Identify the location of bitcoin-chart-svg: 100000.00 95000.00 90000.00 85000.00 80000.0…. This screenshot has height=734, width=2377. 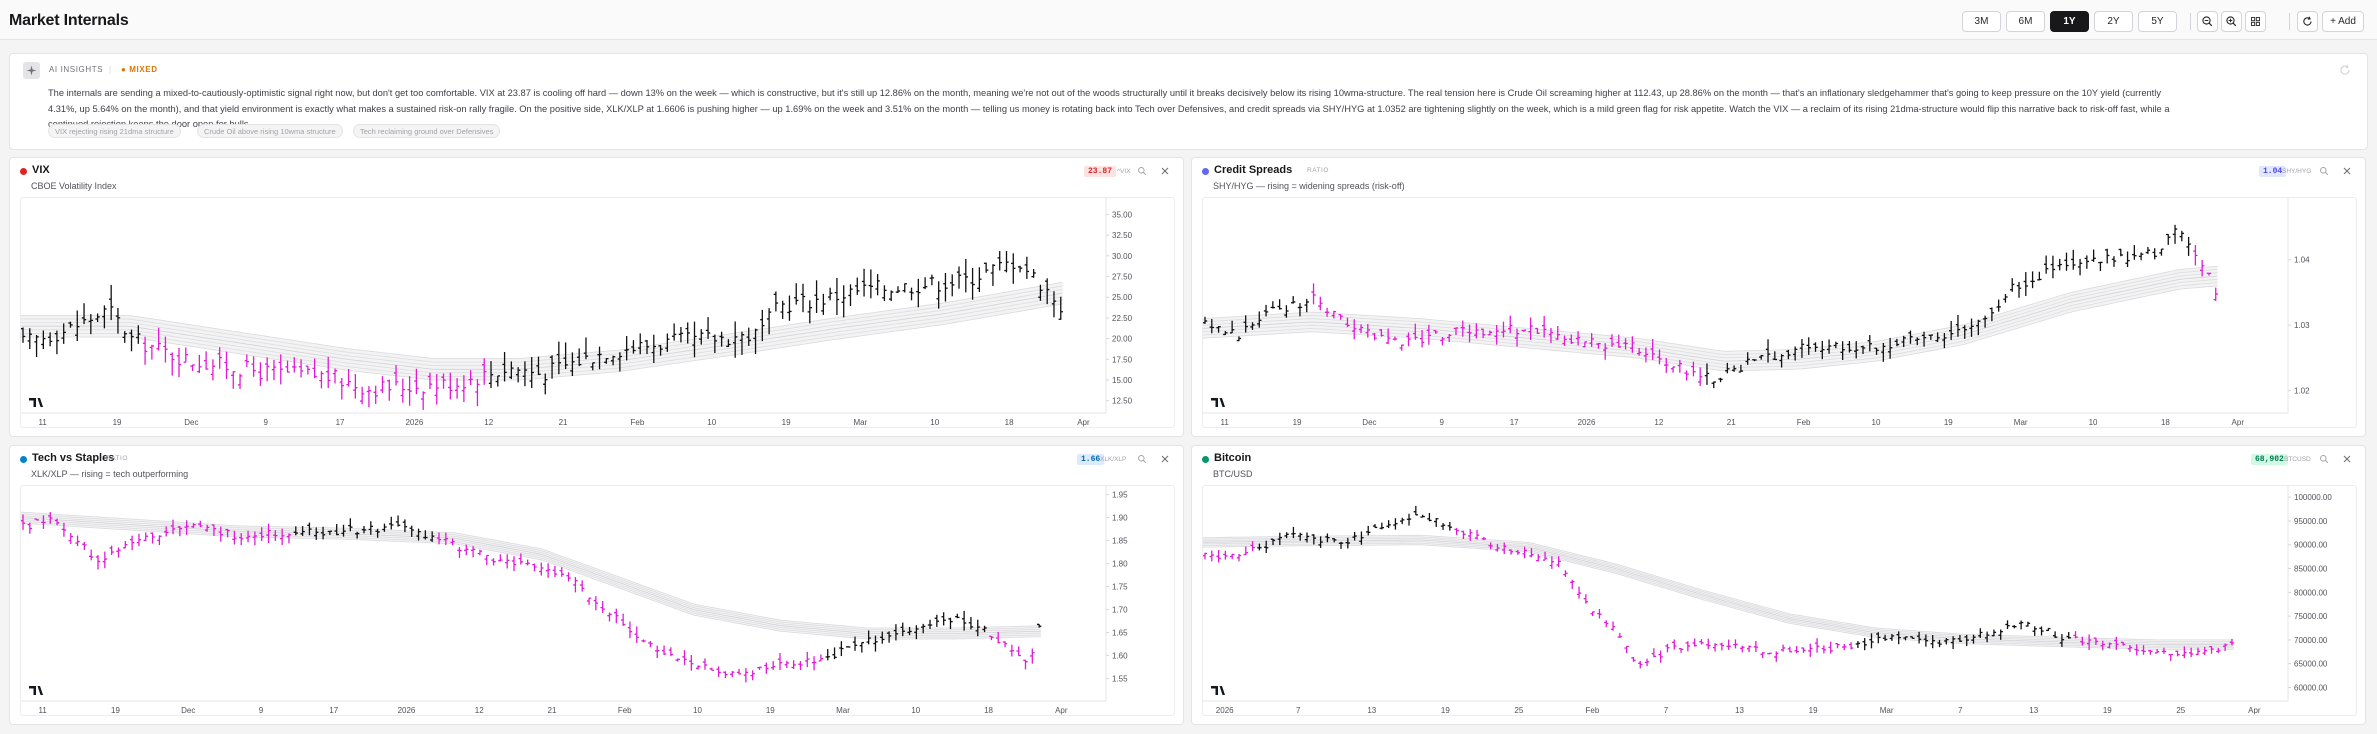
(1767, 600).